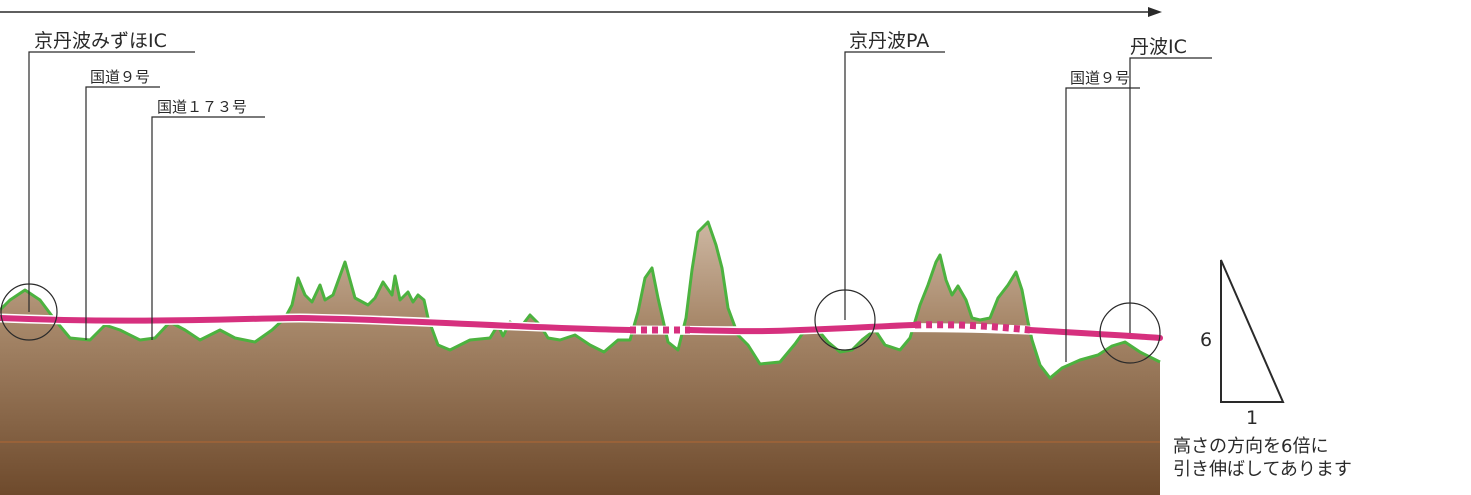 The height and width of the screenshot is (495, 1471). What do you see at coordinates (120, 77) in the screenshot?
I see `label-route9-a: 国道９号` at bounding box center [120, 77].